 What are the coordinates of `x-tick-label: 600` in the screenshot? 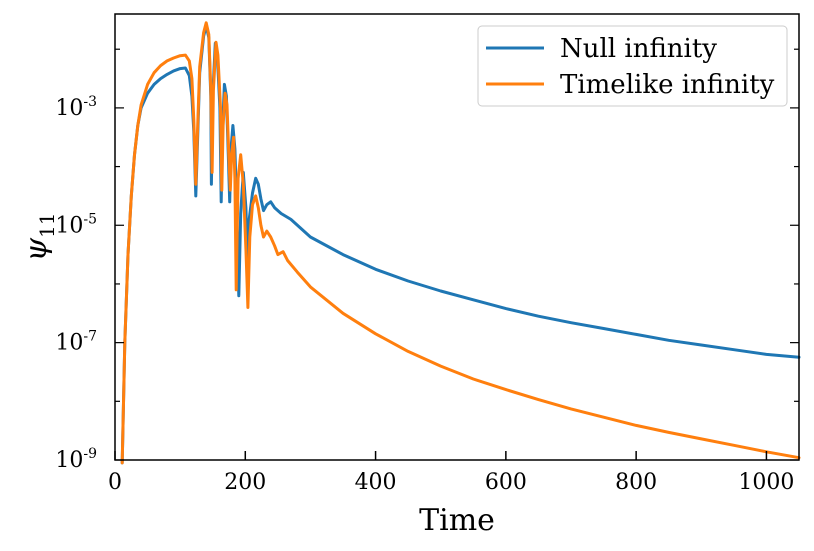 It's located at (506, 482).